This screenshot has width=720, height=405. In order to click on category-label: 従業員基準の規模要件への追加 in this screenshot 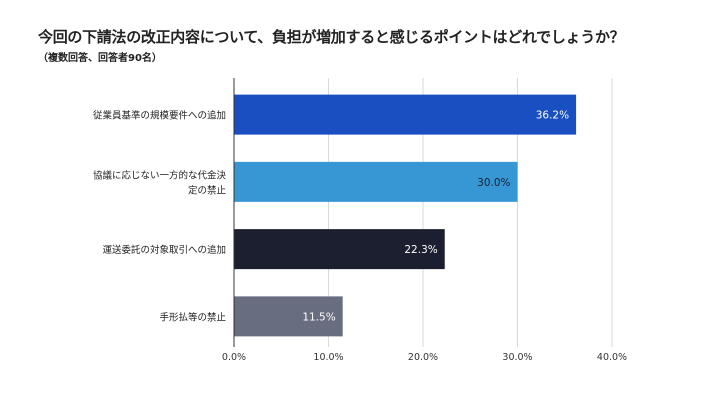, I will do `click(159, 116)`.